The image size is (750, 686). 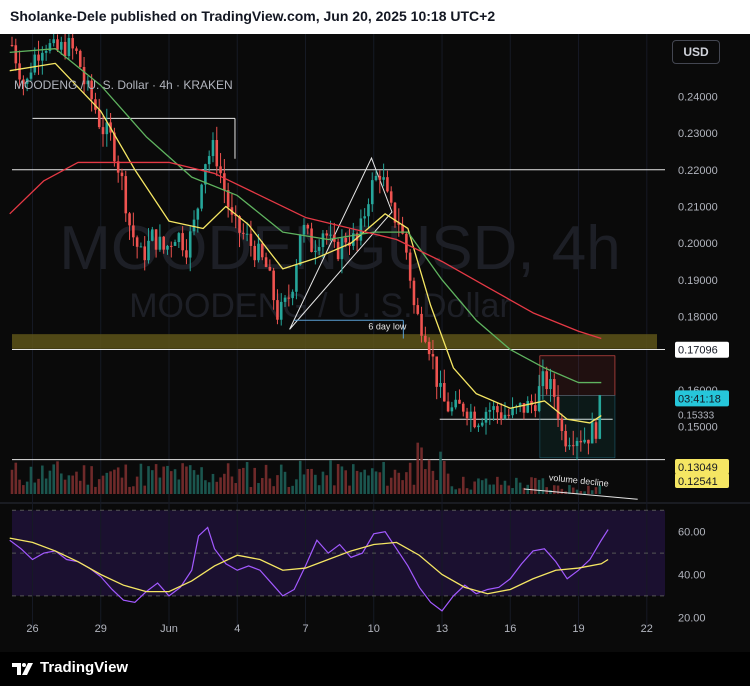 I want to click on rsi-axis-label: 60.00, so click(x=692, y=533).